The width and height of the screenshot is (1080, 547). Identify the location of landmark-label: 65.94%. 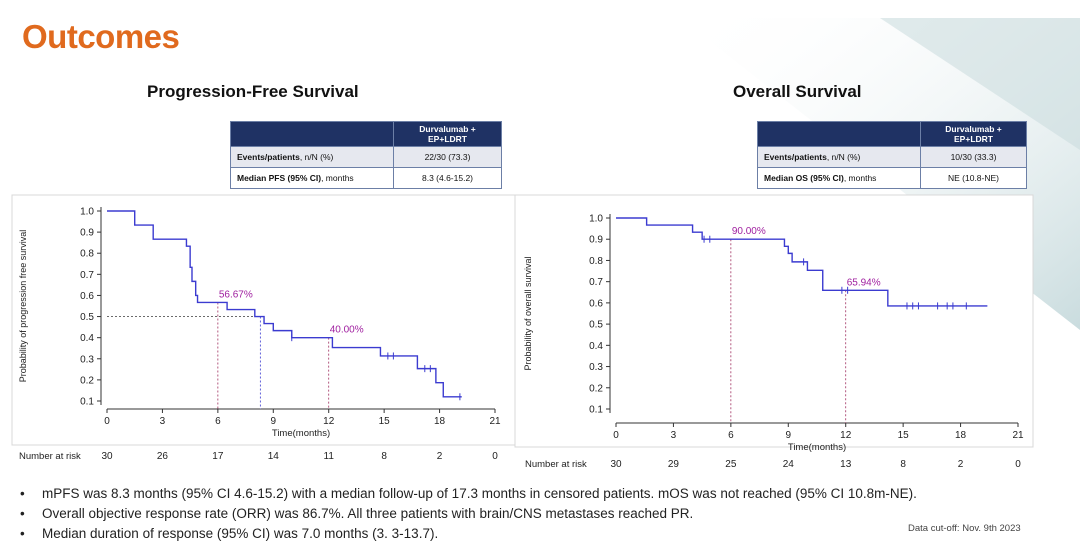
(864, 282).